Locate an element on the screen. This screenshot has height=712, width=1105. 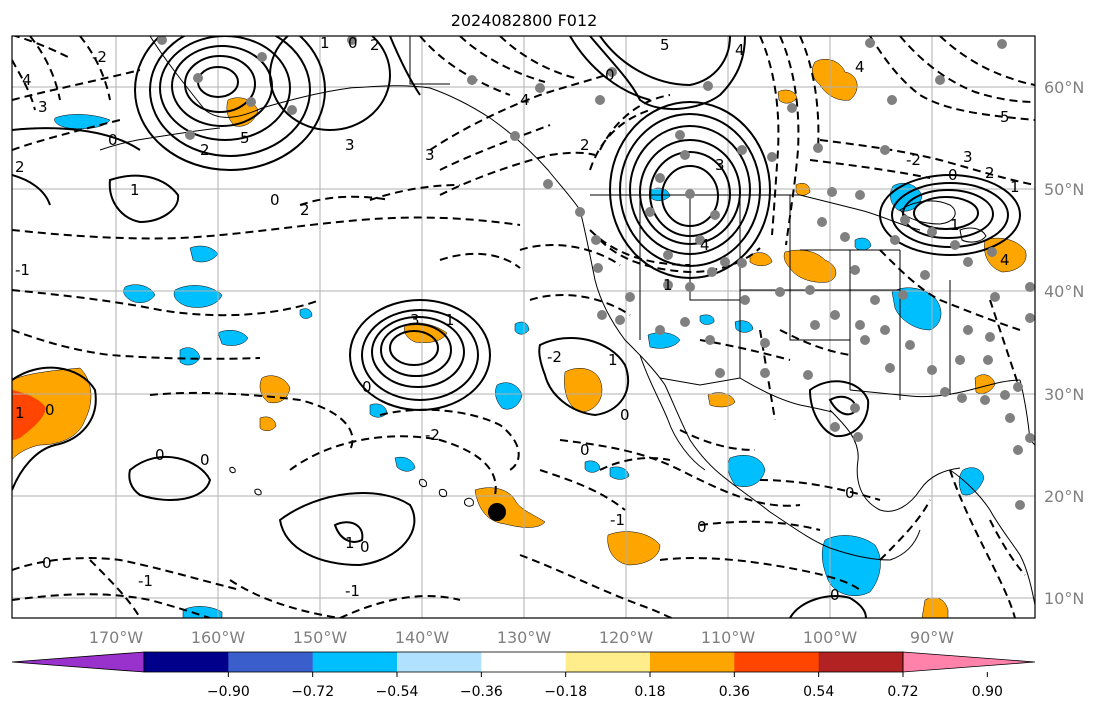
colorbar-tick-label: −0.54 is located at coordinates (397, 692).